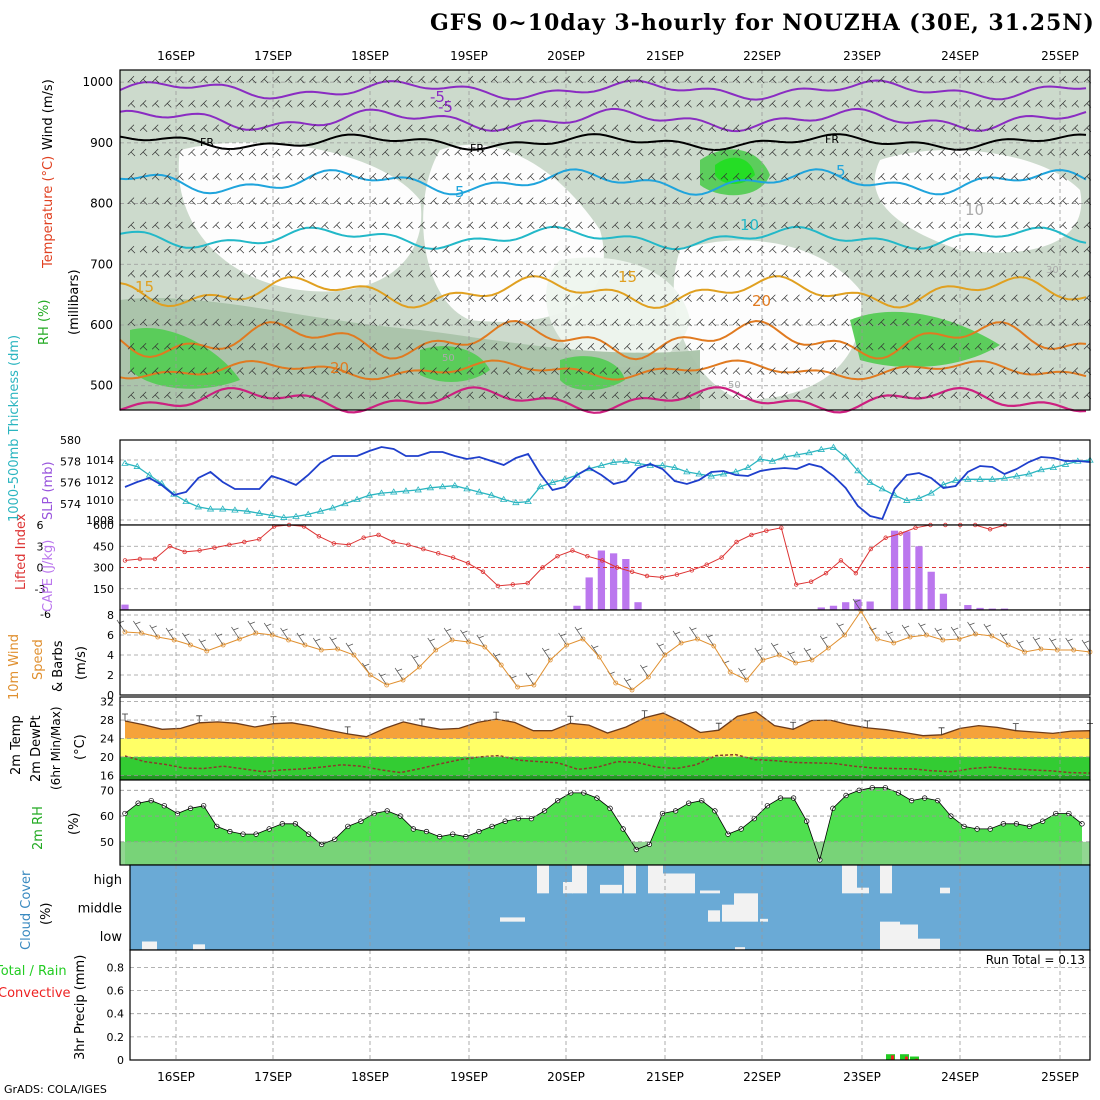  What do you see at coordinates (906, 1058) in the screenshot?
I see `precip-conv-bar` at bounding box center [906, 1058].